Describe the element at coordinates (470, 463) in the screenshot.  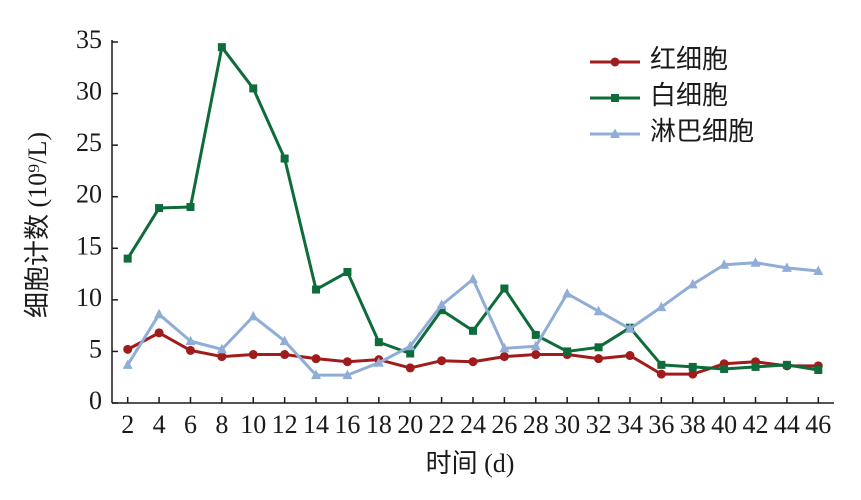
I see `x-axis-label: 时间 (d)` at that location.